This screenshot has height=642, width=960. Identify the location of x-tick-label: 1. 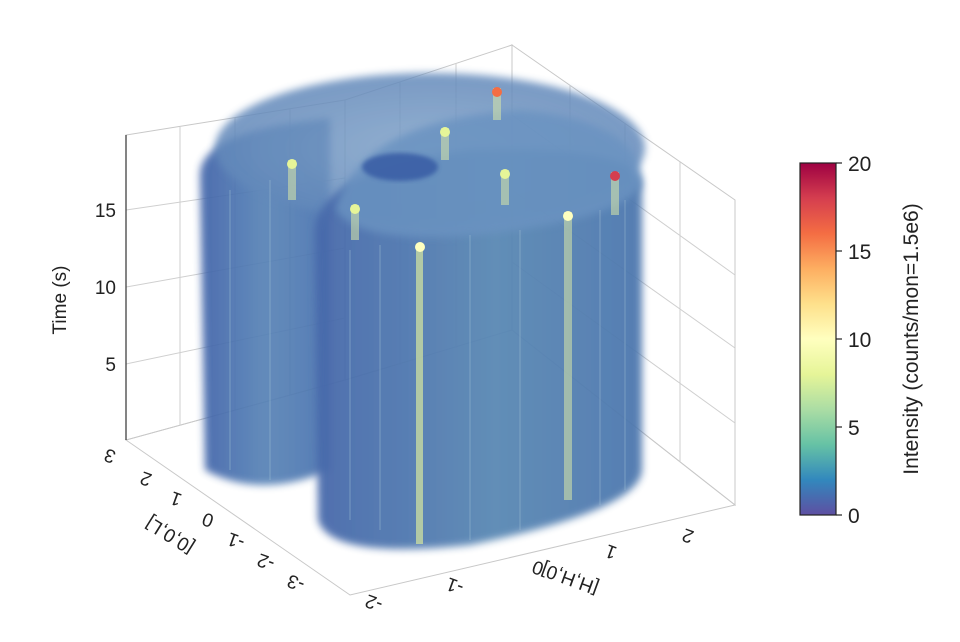
(611, 550).